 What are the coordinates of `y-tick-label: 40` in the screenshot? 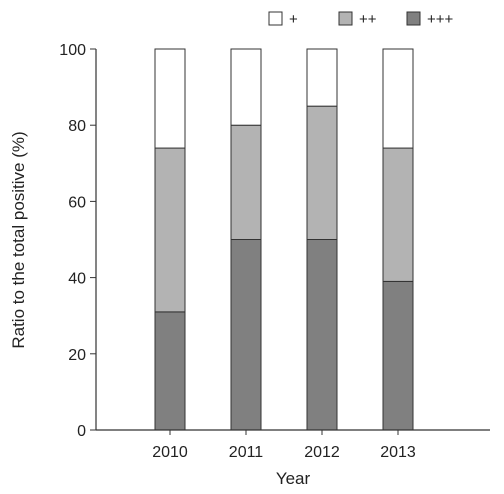 It's located at (77, 279).